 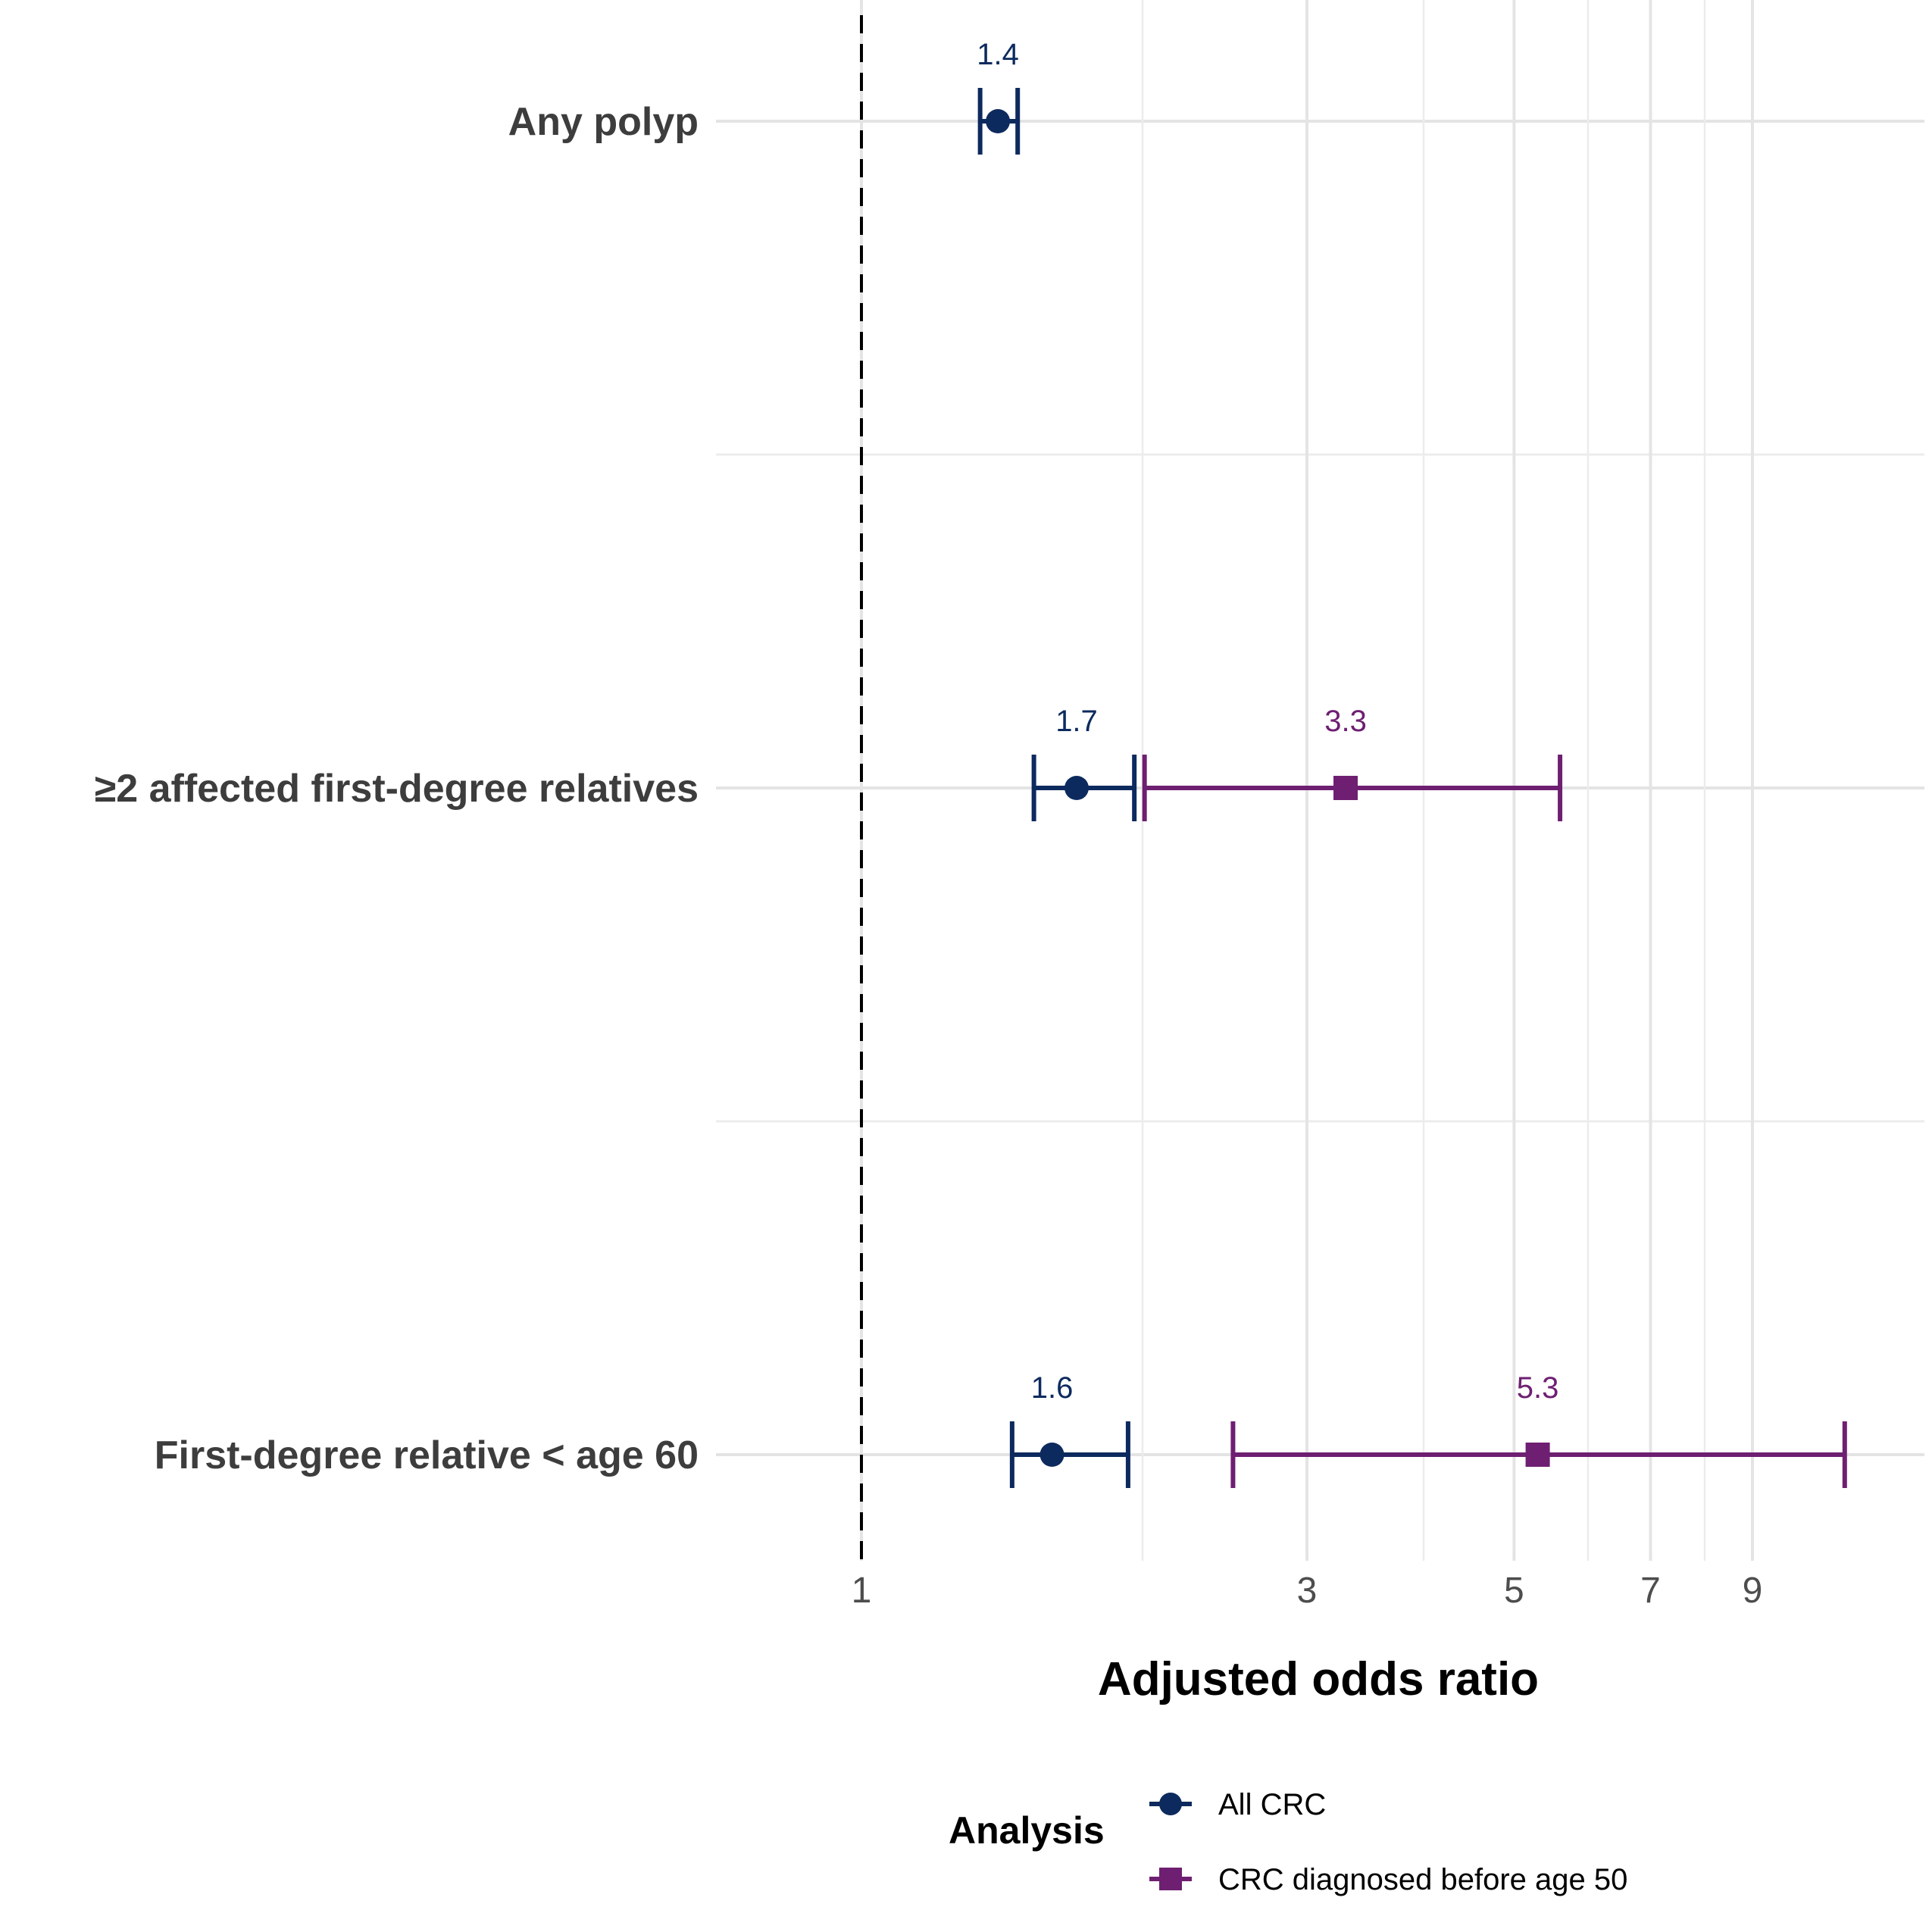 What do you see at coordinates (427, 1455) in the screenshot?
I see `category-label: First-degree relative < age 60` at bounding box center [427, 1455].